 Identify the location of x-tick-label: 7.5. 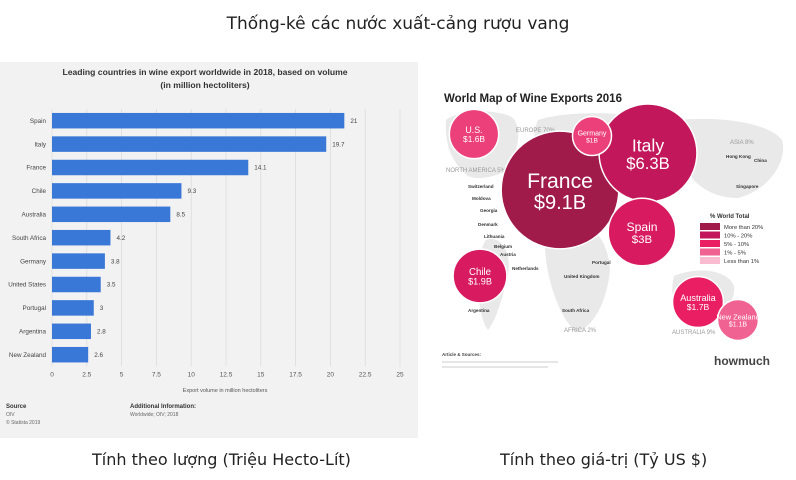
(156, 374).